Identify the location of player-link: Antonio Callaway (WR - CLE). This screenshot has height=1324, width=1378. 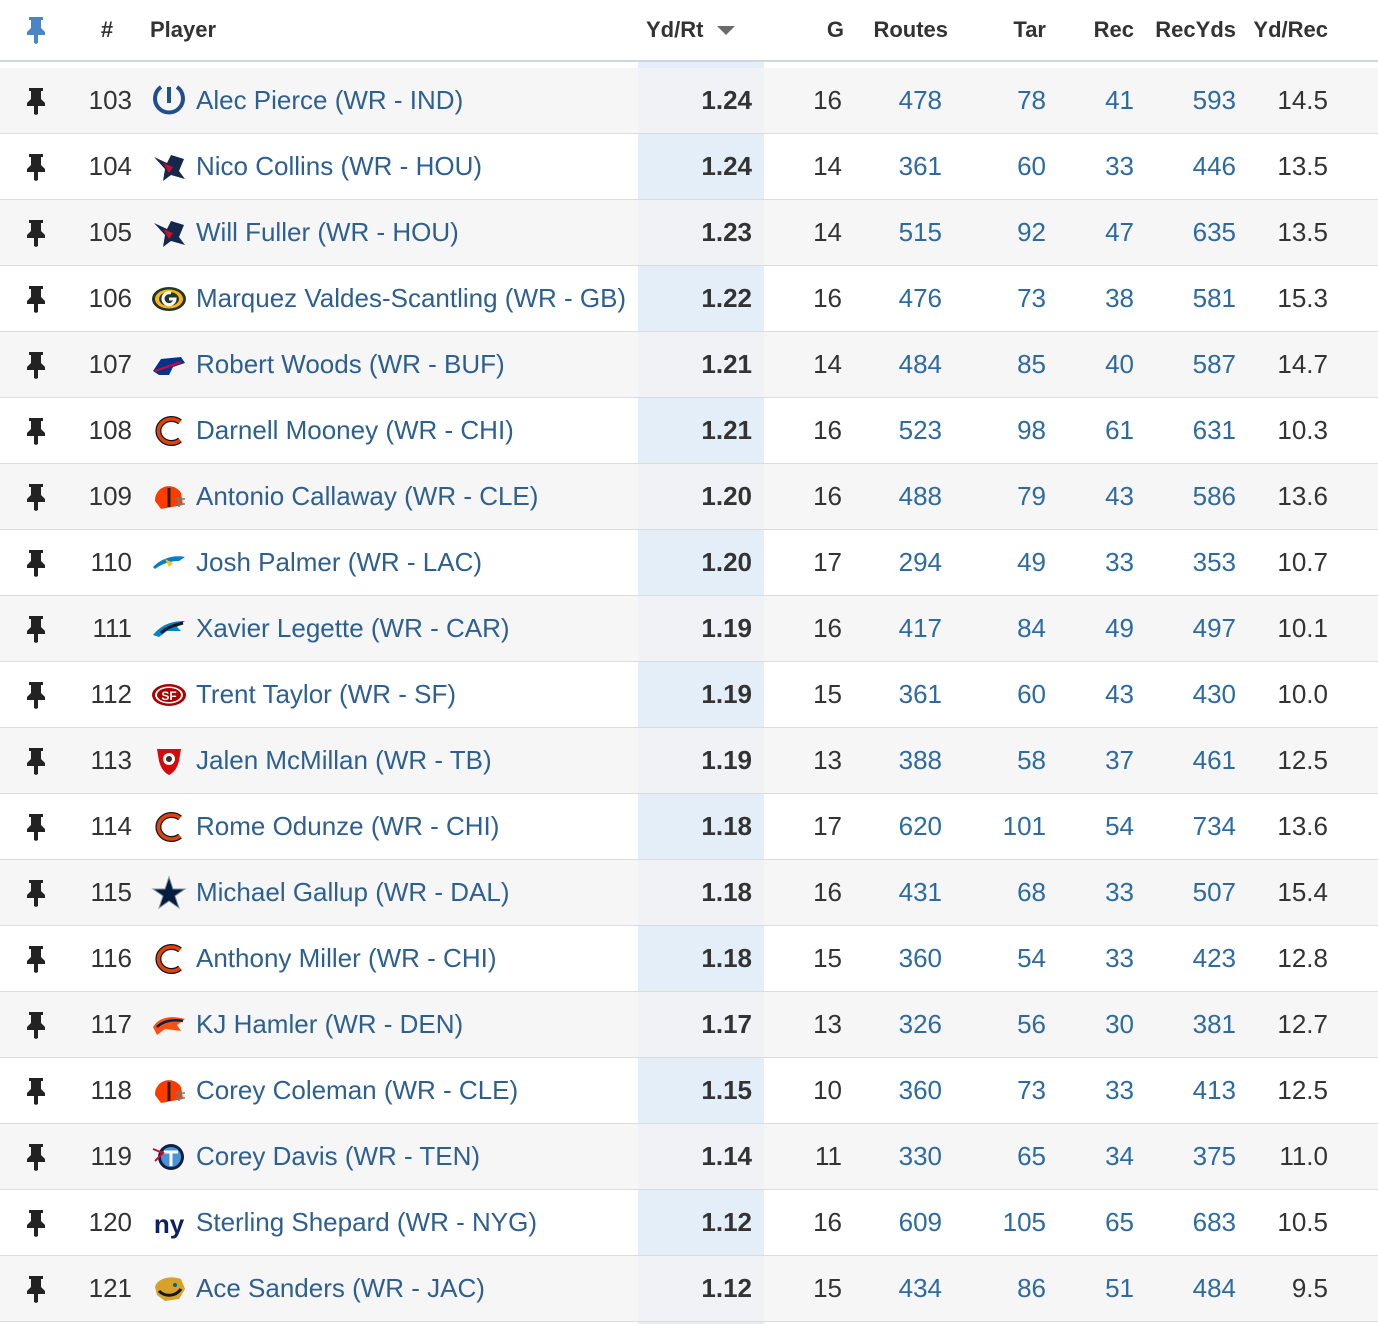
(367, 496).